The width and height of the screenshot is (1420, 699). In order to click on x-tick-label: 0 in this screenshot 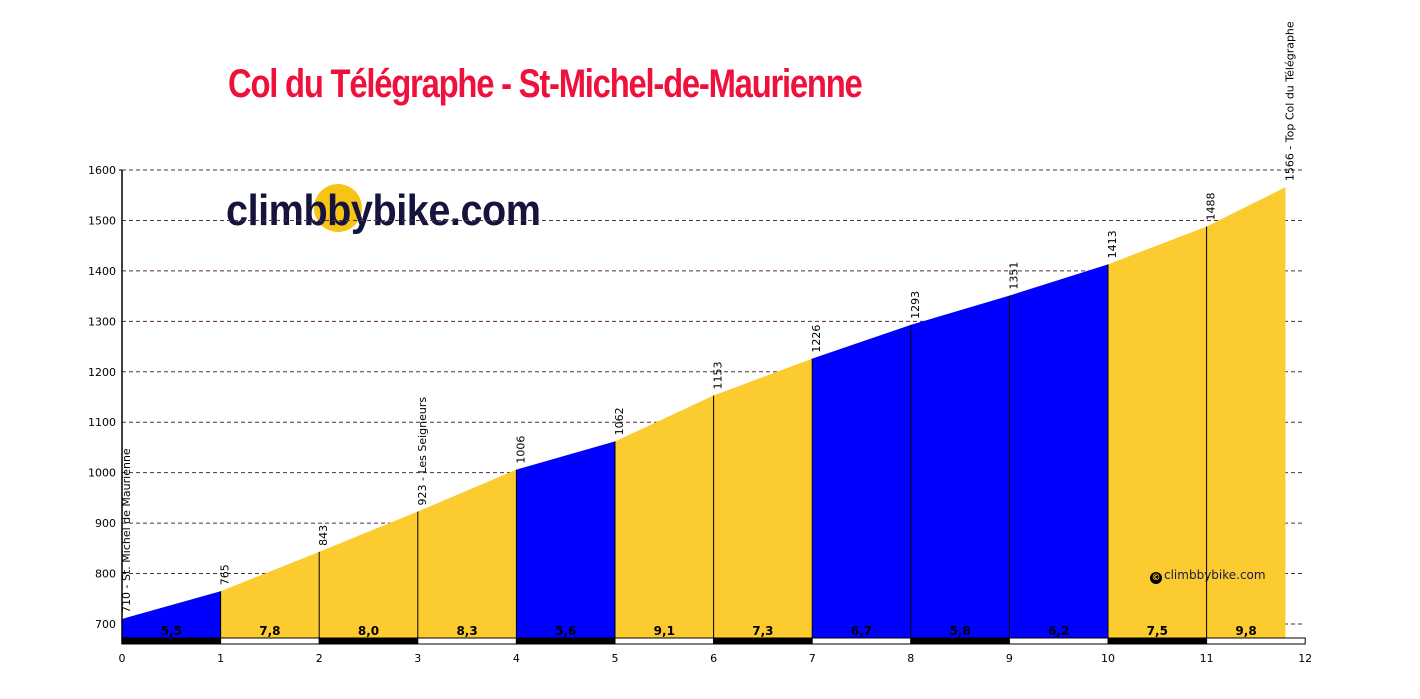, I will do `click(122, 658)`.